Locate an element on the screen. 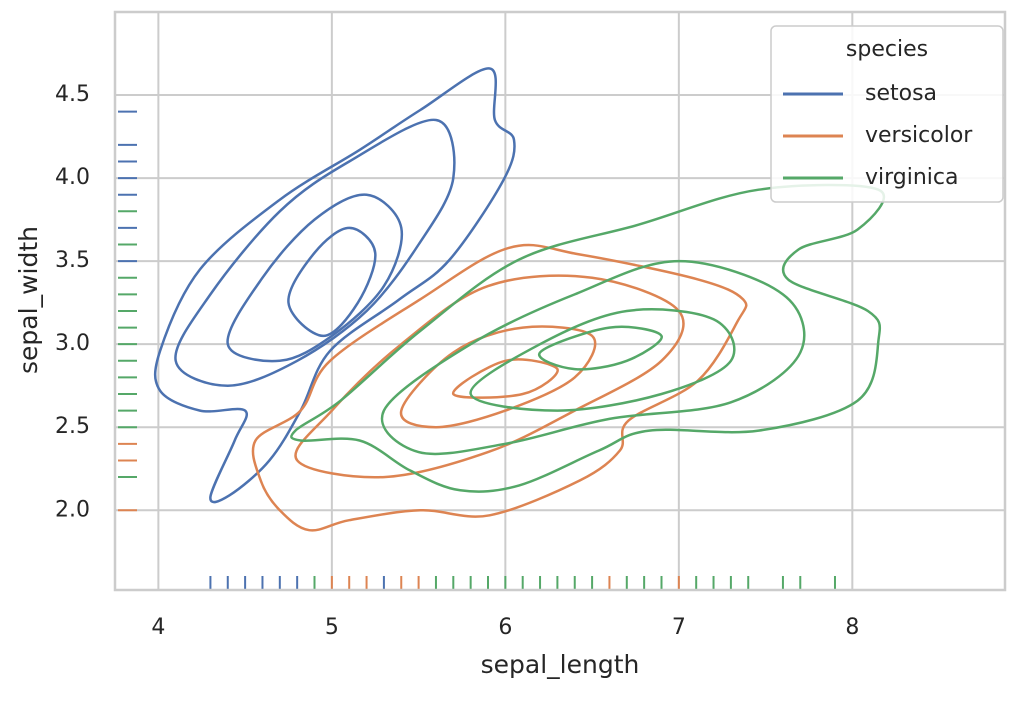  x-axis-label: sepal_length is located at coordinates (560, 664).